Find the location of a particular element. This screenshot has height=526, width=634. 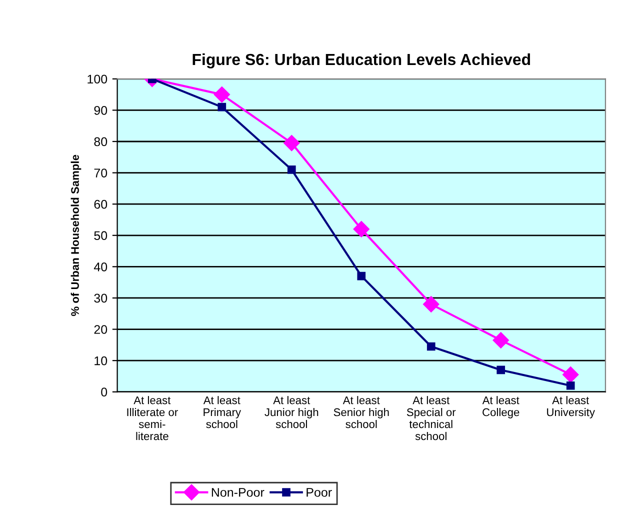

y-tick-label: 100 is located at coordinates (98, 79).